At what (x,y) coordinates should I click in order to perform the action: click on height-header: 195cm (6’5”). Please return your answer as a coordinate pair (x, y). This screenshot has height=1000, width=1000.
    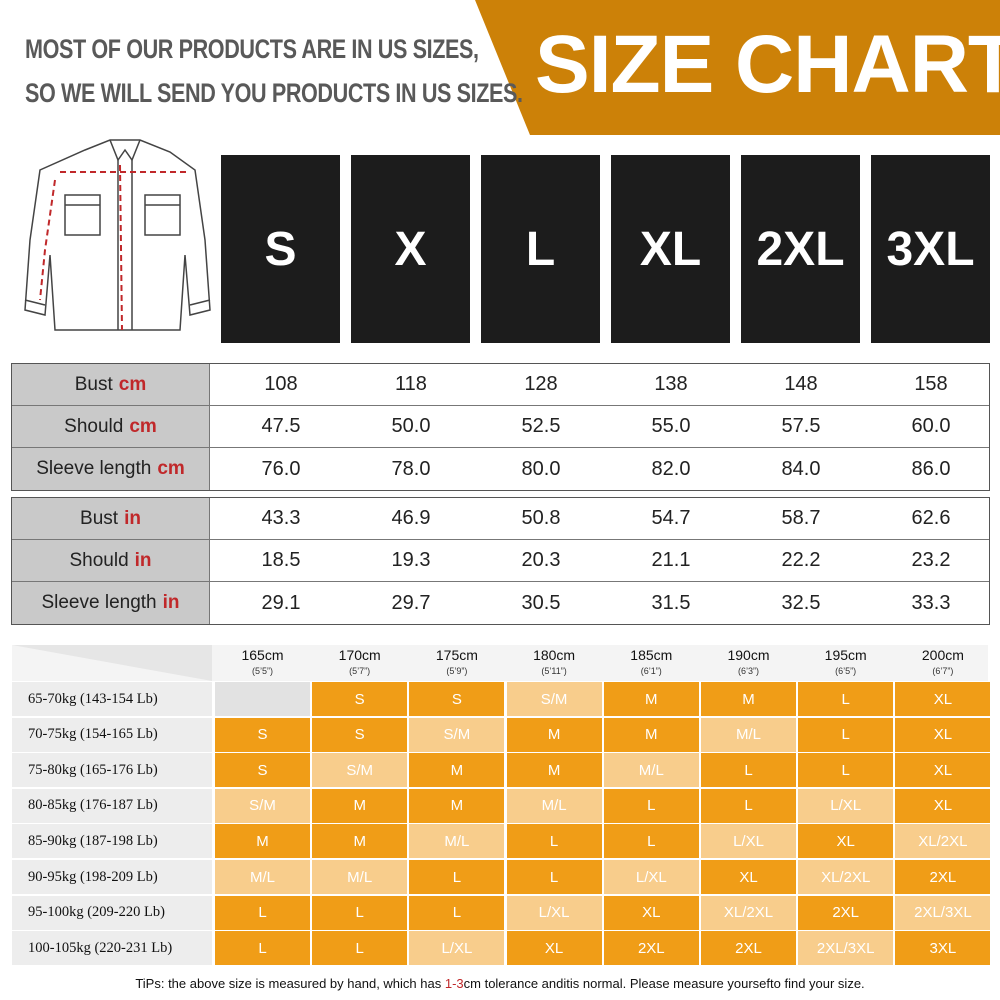
    Looking at the image, I should click on (845, 666).